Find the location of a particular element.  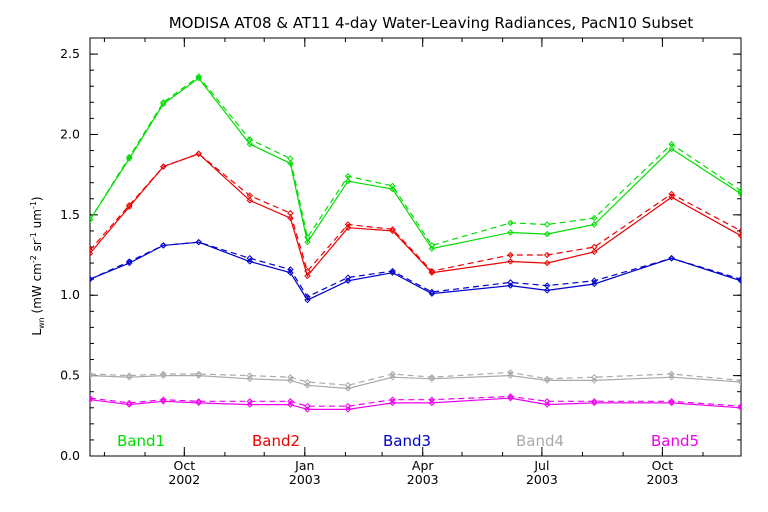

legend-band4: Band4 is located at coordinates (540, 441).